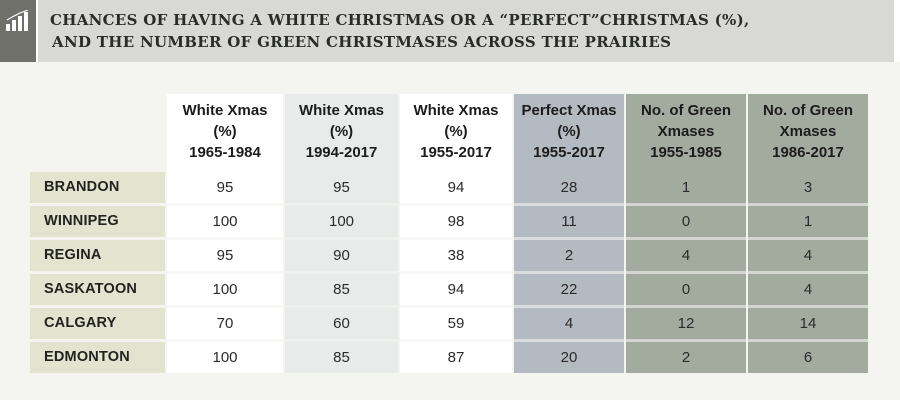 The width and height of the screenshot is (900, 400). I want to click on table-cell: 12, so click(686, 323).